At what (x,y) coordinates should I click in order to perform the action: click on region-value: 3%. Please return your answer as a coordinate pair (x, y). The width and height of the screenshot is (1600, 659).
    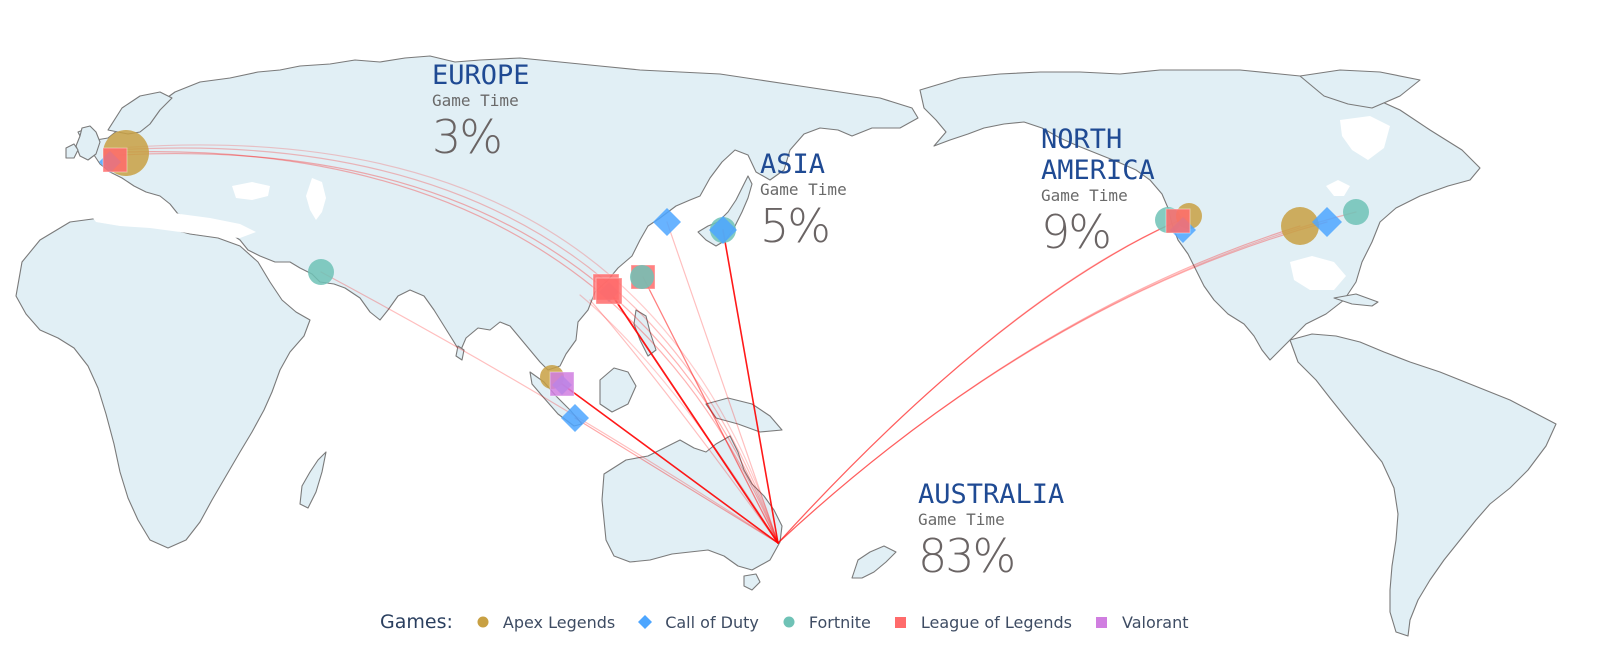
    Looking at the image, I should click on (467, 137).